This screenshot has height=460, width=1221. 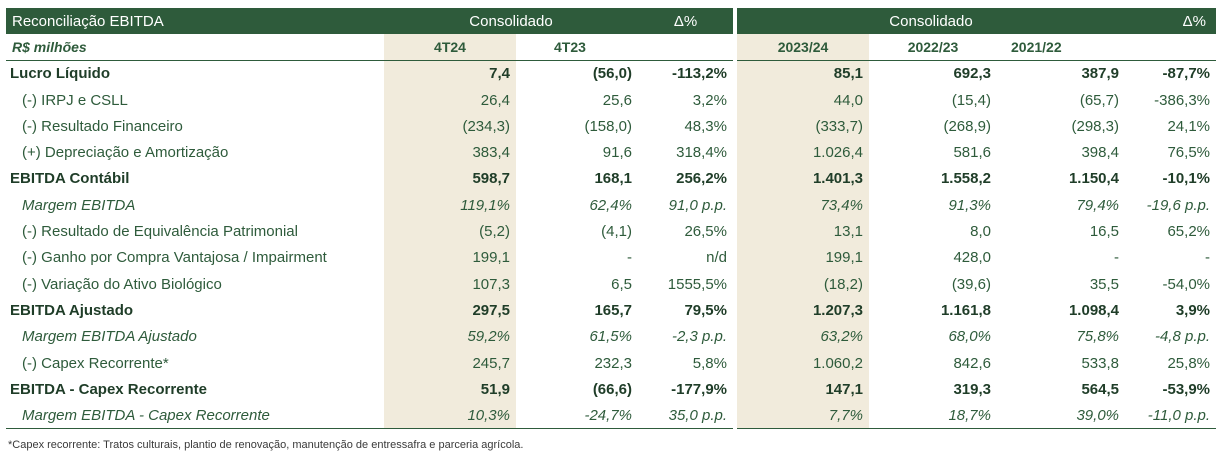 I want to click on cell-2021-22: 16,5, so click(x=1104, y=232).